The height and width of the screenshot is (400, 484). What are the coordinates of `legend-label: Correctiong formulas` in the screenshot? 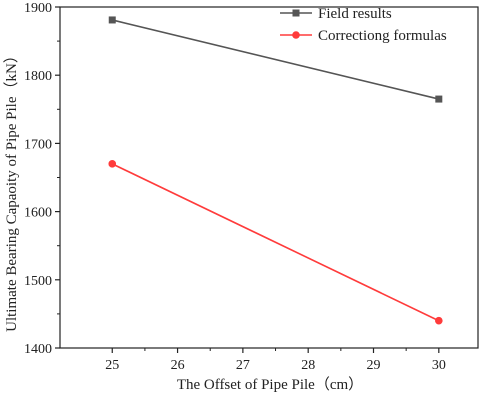 It's located at (382, 36).